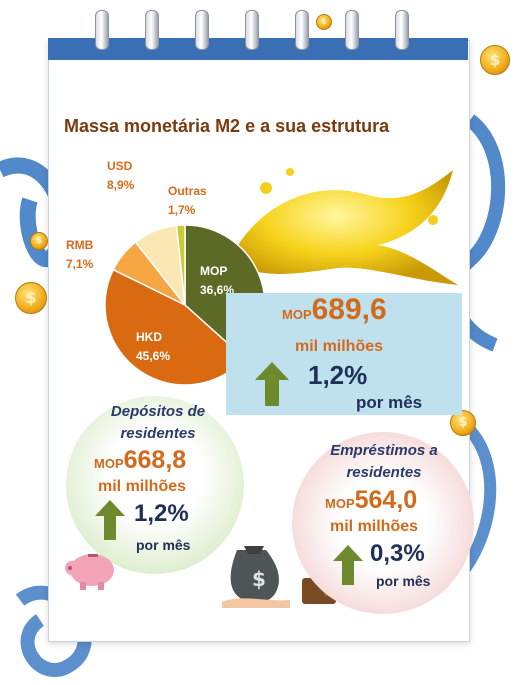 The height and width of the screenshot is (685, 525). What do you see at coordinates (384, 462) in the screenshot?
I see `loans-title: Empréstimos a residentes` at bounding box center [384, 462].